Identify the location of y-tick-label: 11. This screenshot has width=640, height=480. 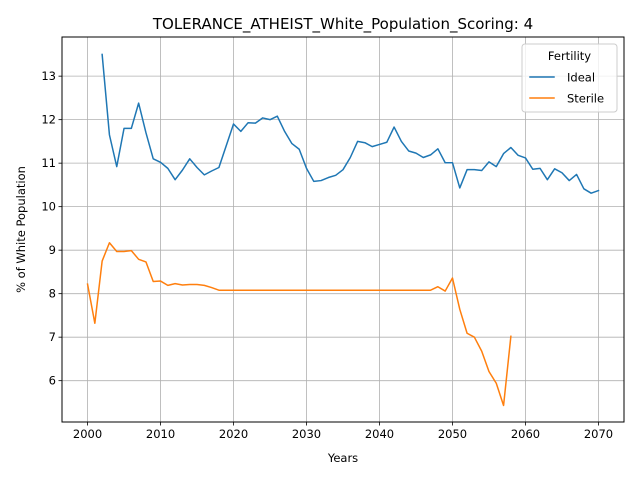
(48, 163).